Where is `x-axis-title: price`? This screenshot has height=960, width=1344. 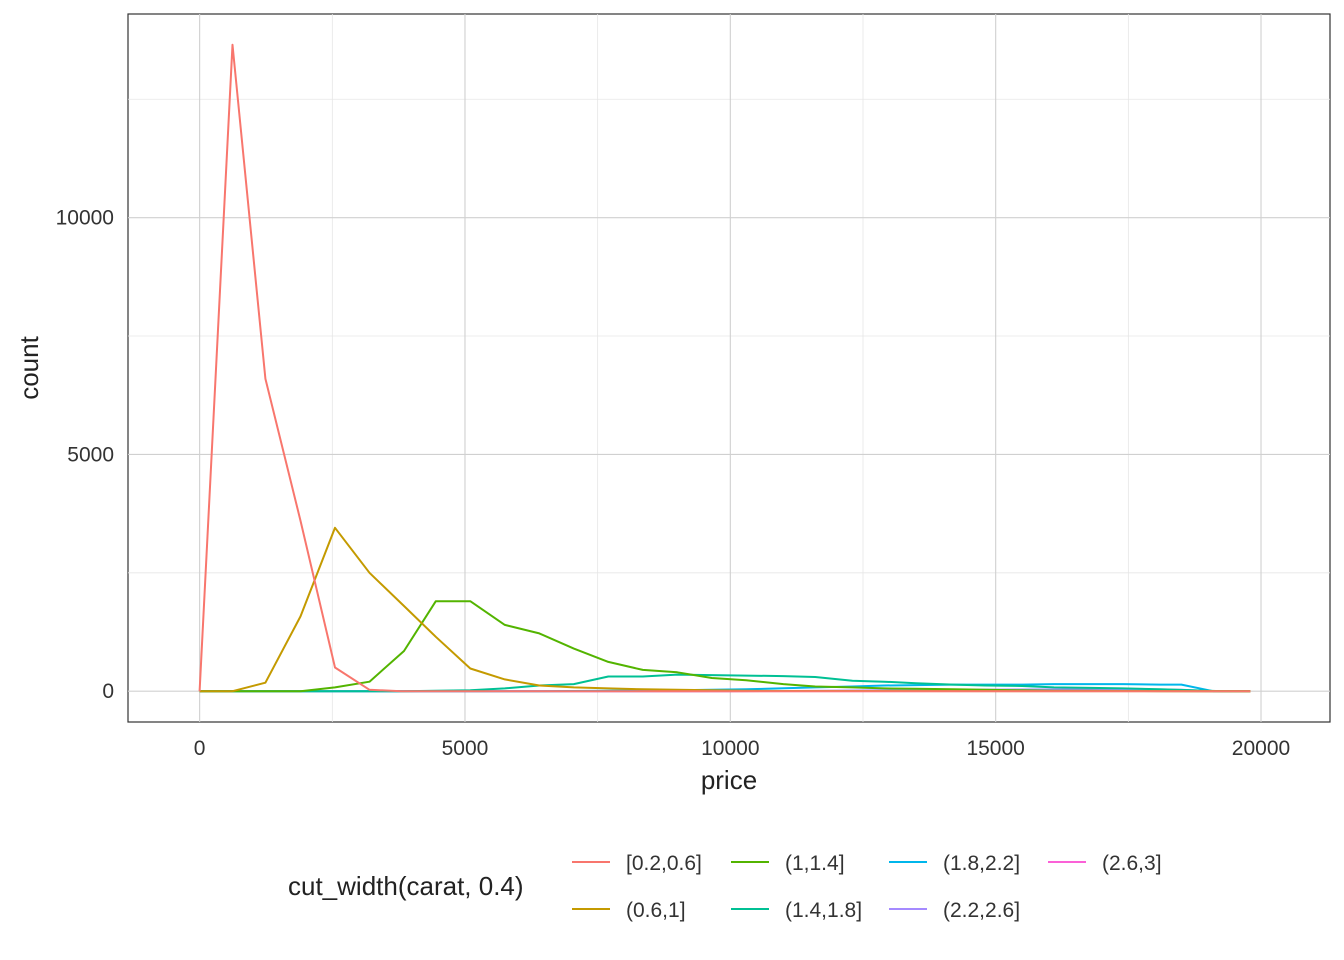 x-axis-title: price is located at coordinates (729, 780).